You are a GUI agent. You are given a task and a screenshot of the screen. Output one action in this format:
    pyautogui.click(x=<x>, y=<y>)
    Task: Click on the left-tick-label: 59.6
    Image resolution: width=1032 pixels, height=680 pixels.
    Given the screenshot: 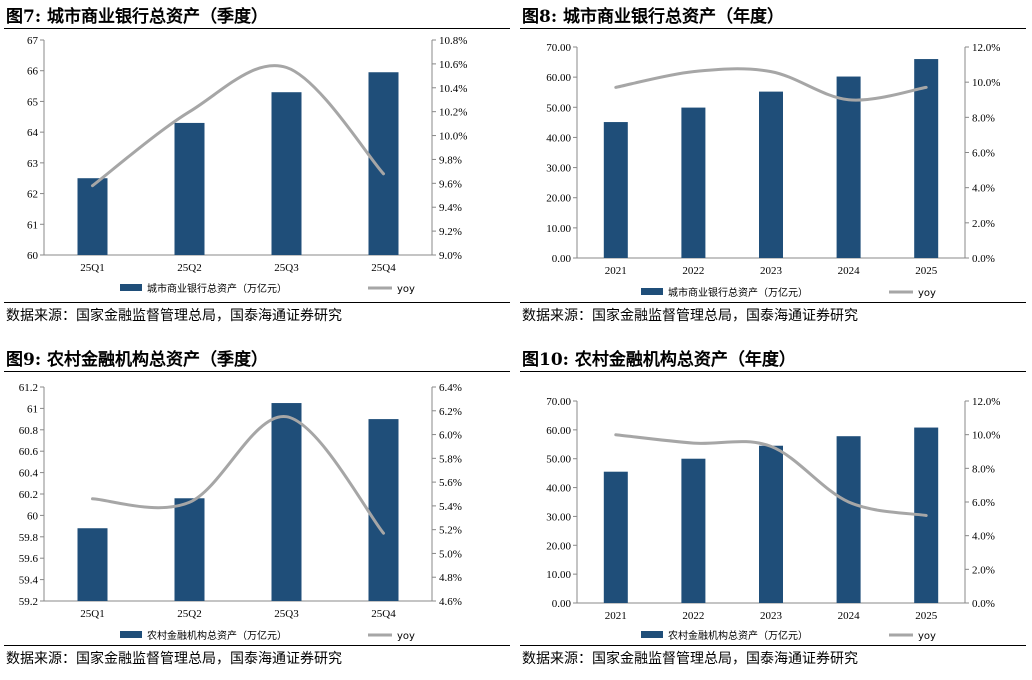 What is the action you would take?
    pyautogui.click(x=29, y=559)
    